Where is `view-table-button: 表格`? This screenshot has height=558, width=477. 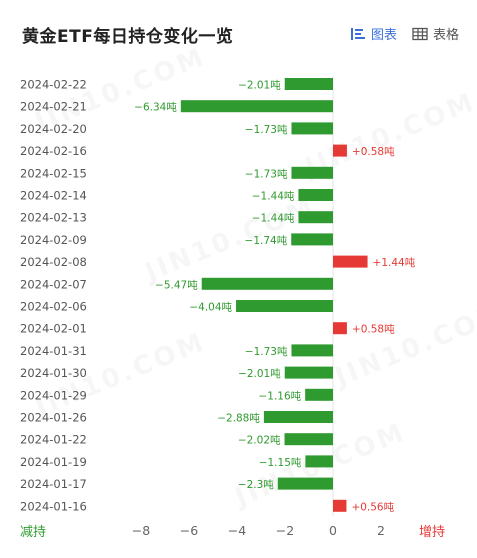
view-table-button: 表格 is located at coordinates (435, 33).